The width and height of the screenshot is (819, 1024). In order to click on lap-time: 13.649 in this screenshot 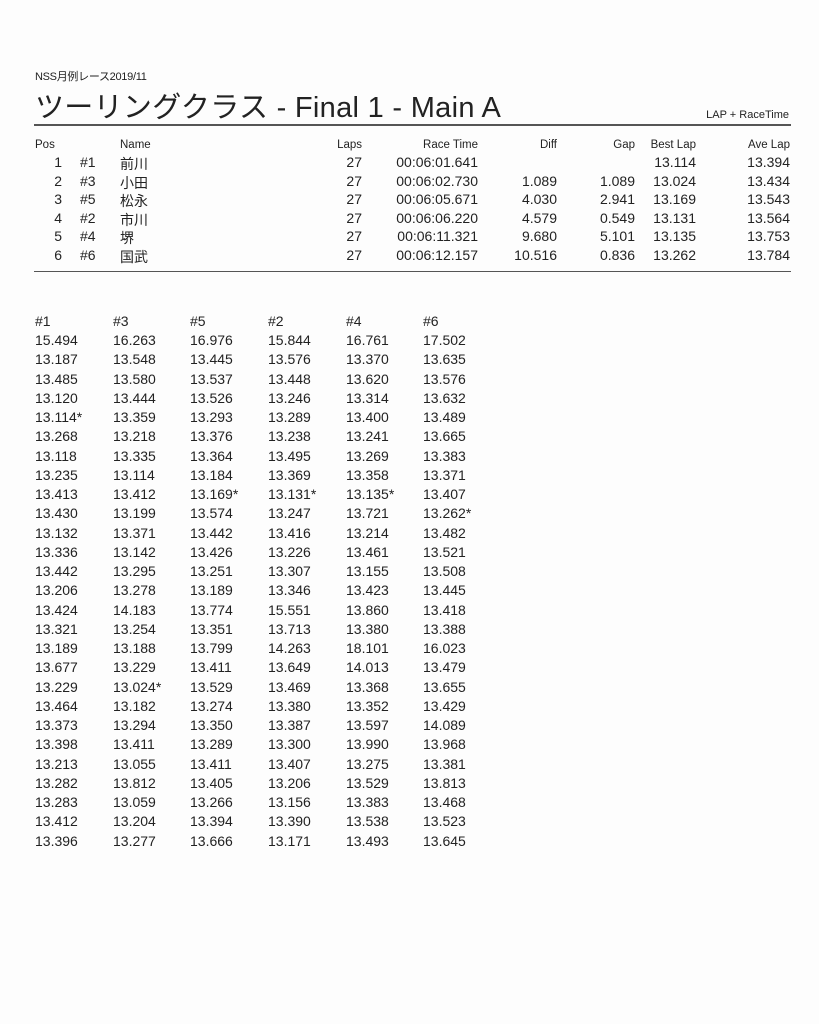, I will do `click(289, 667)`.